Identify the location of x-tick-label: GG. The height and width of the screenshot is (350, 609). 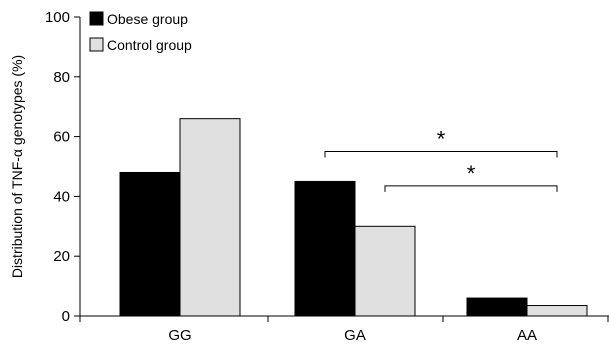
(179, 335).